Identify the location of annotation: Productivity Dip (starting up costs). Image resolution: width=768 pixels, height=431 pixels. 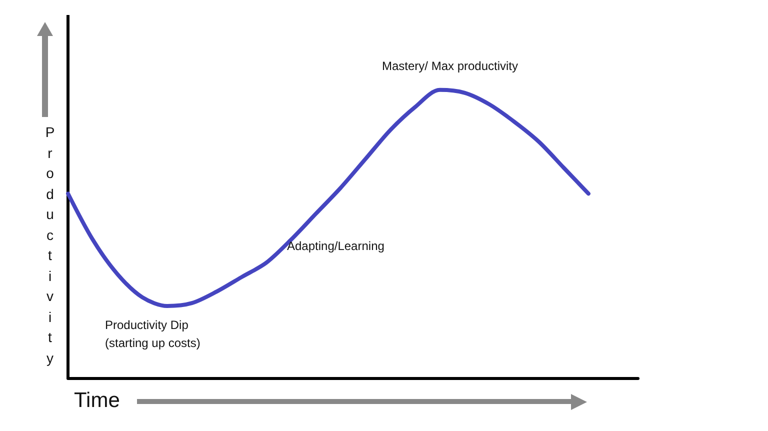
(152, 334).